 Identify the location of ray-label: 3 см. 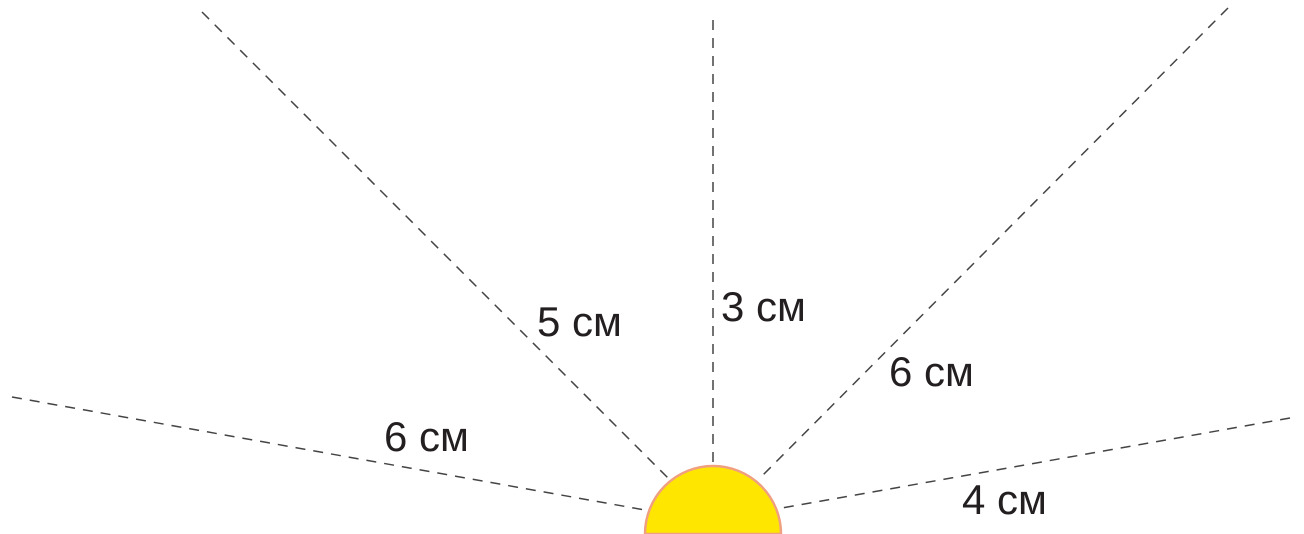
(763, 306).